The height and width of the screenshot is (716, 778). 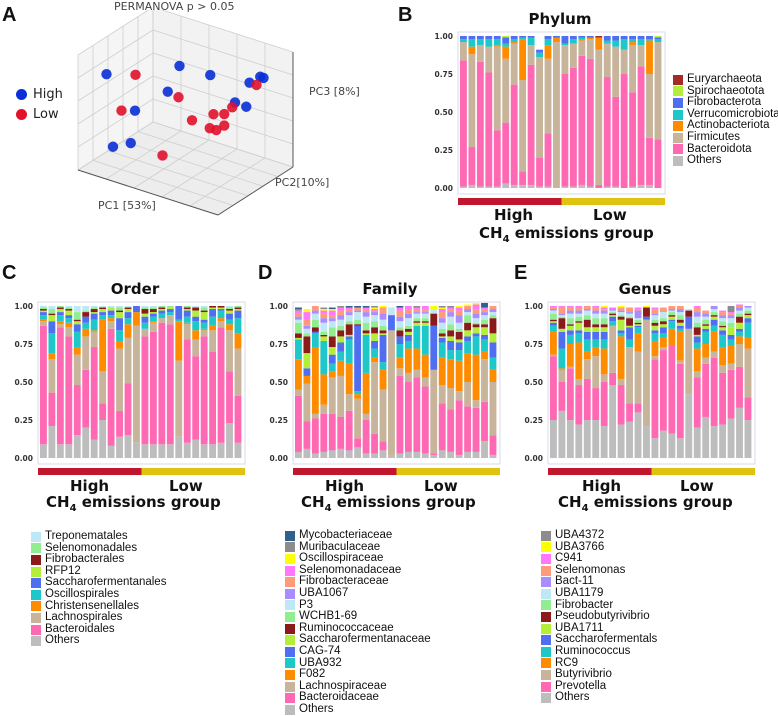 What do you see at coordinates (442, 311) in the screenshot?
I see `bar-segment-selenomonadaceae` at bounding box center [442, 311].